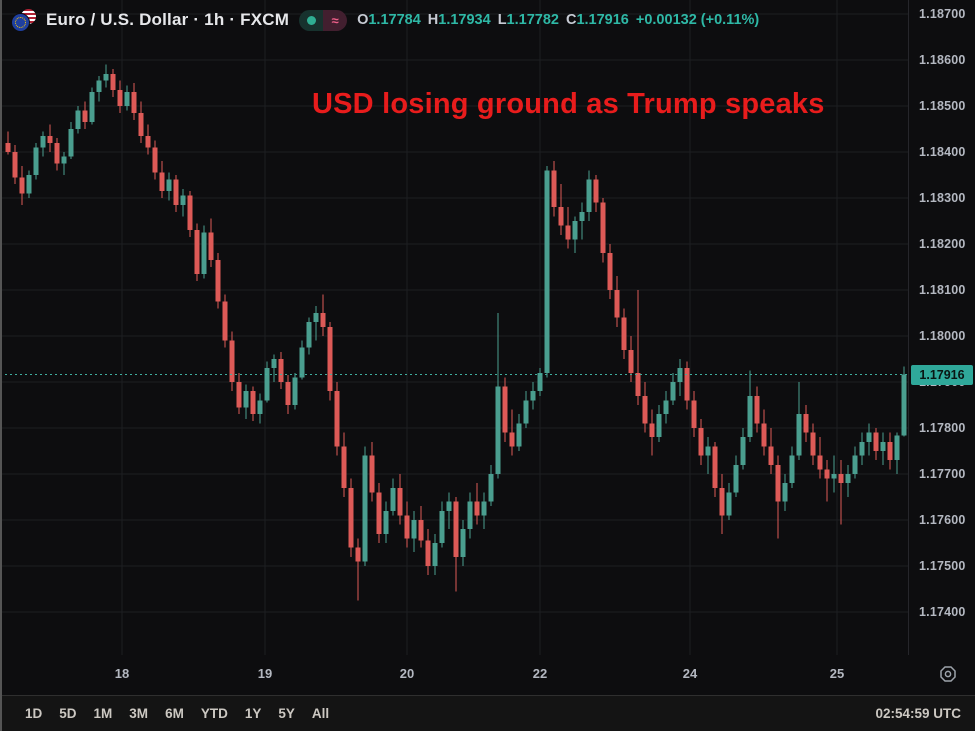  What do you see at coordinates (265, 673) in the screenshot?
I see `time-axis-label: 19` at bounding box center [265, 673].